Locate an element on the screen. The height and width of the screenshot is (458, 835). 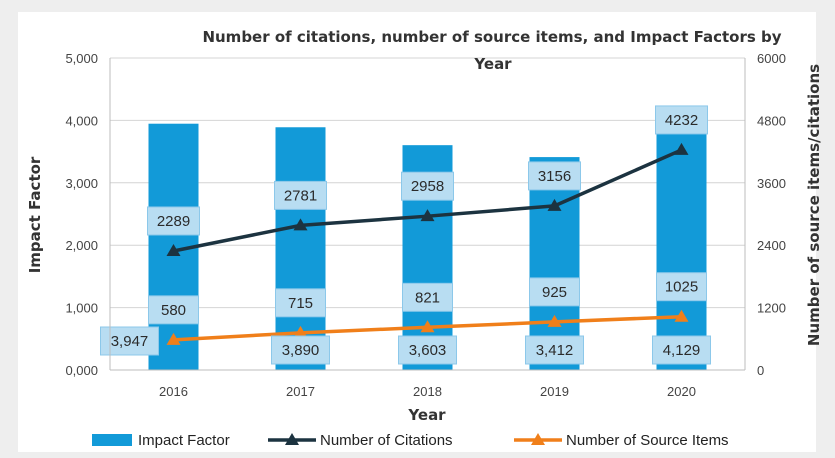
data-label: 580 is located at coordinates (173, 310).